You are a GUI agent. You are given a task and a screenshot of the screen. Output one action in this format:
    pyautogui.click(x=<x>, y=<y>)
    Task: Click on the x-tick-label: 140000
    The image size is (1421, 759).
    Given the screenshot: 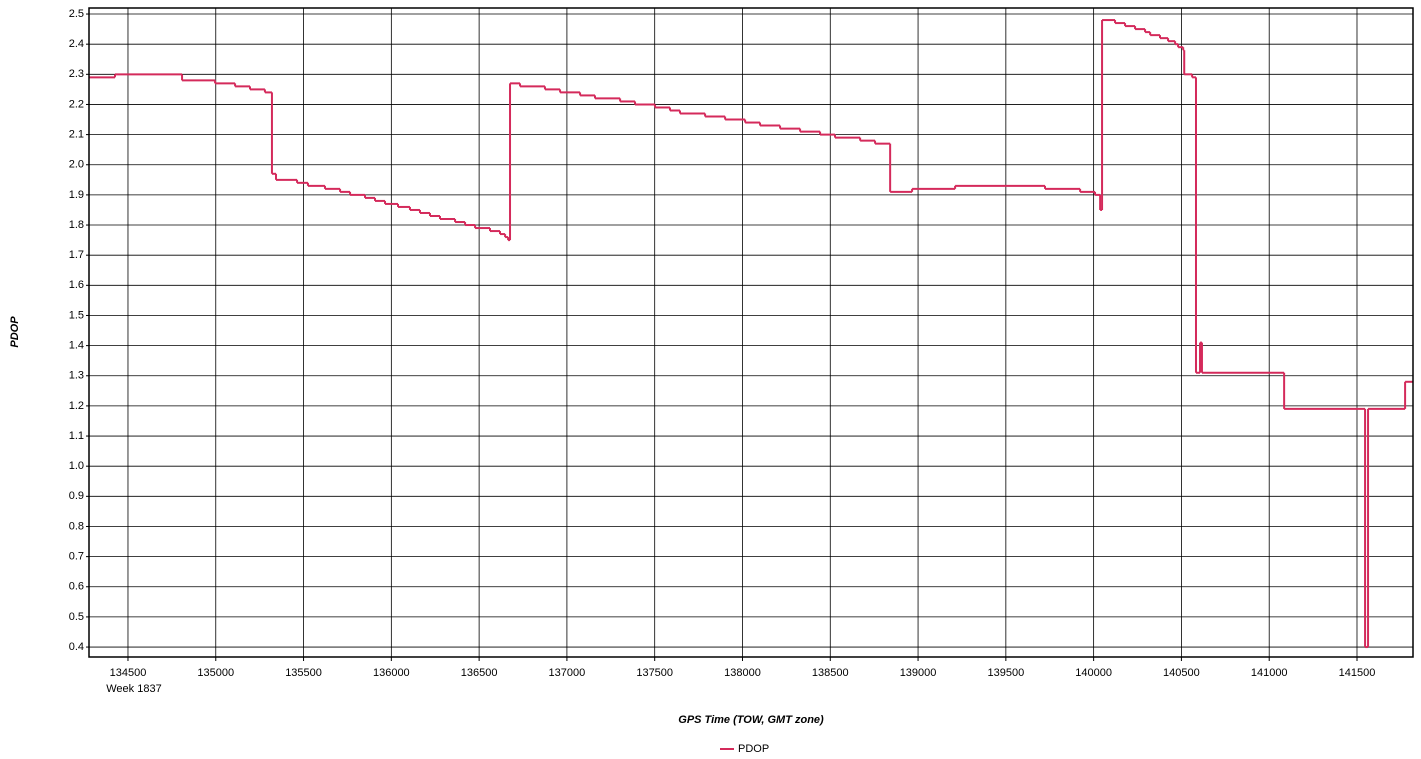 What is the action you would take?
    pyautogui.click(x=1093, y=673)
    